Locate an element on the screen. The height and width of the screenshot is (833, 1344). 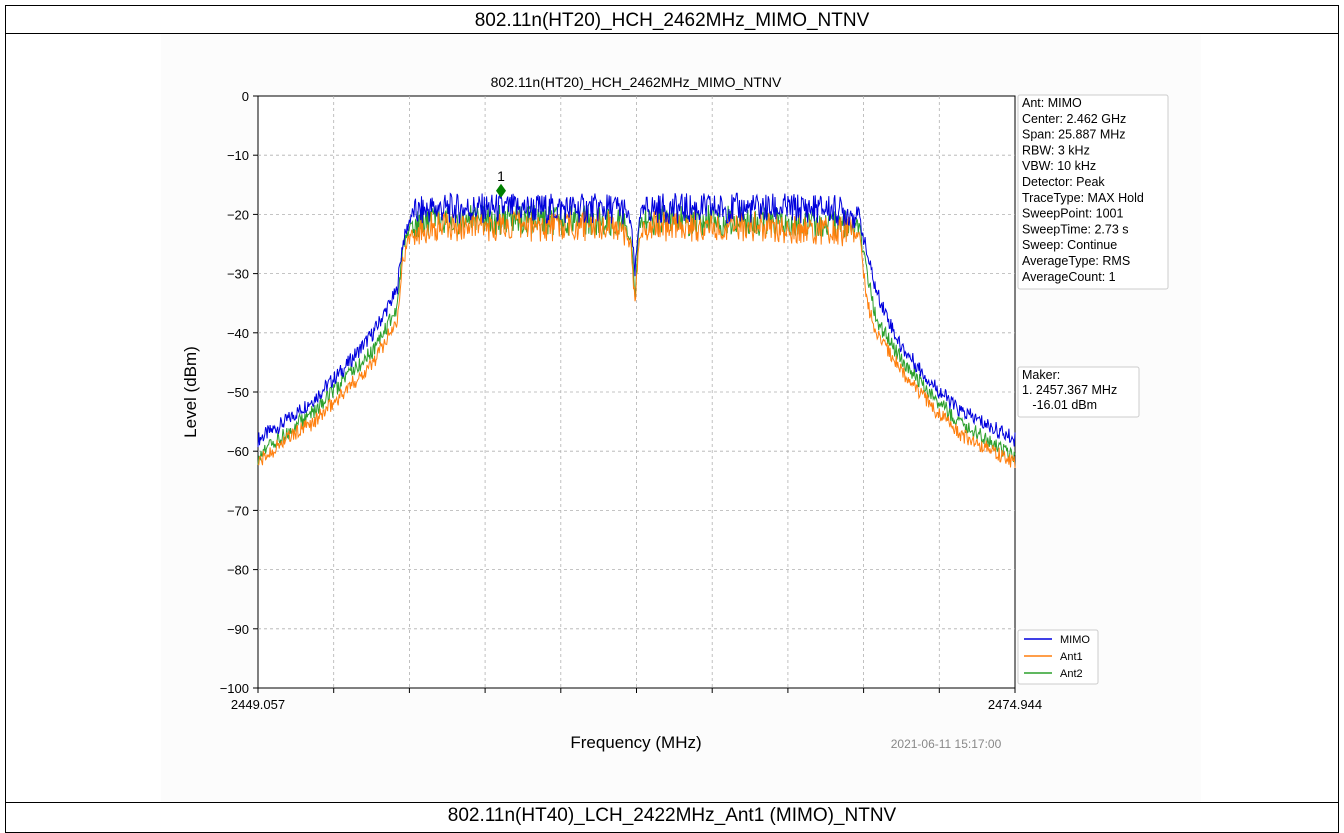
y-tick-label: −100 is located at coordinates (234, 688).